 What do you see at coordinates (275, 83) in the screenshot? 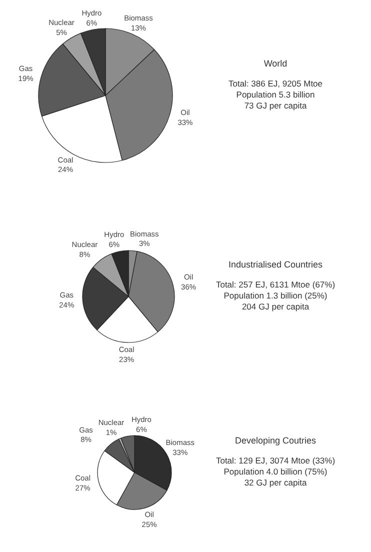
I see `text: Total: 386 EJ, 9205 Mtoe` at bounding box center [275, 83].